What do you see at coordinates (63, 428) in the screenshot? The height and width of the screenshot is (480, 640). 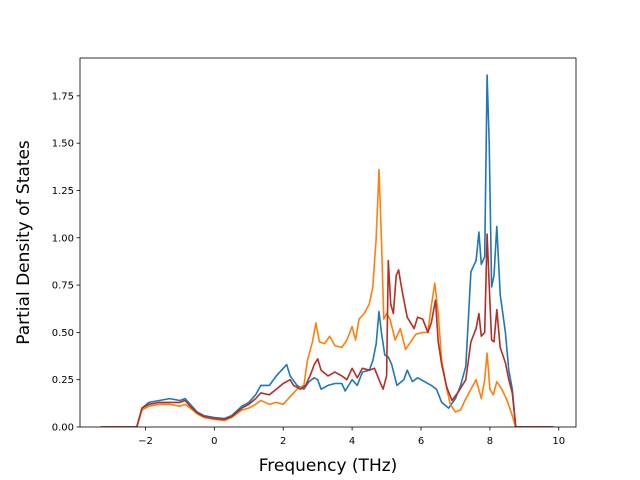 I see `y-tick-label: 0.00` at bounding box center [63, 428].